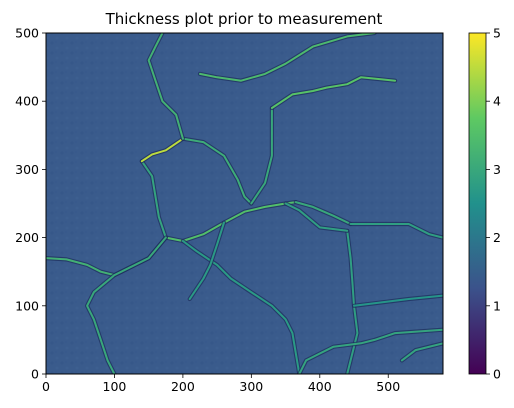  Describe the element at coordinates (46, 386) in the screenshot. I see `x-tick-label-0: 0` at that location.